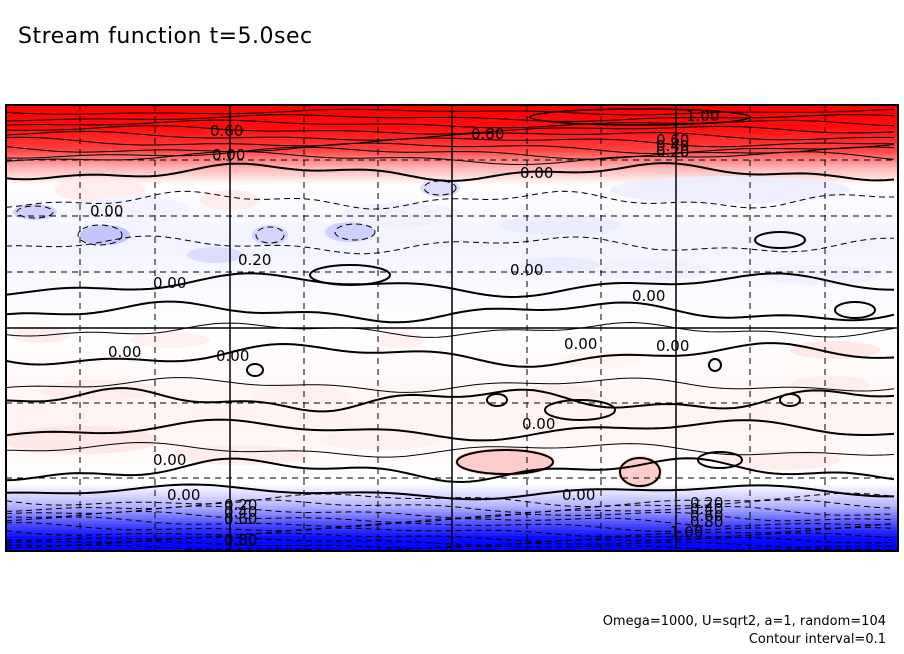  What do you see at coordinates (744, 621) in the screenshot?
I see `parameter-note: Omega=1000, U=sqrt2, a=1, random=104` at bounding box center [744, 621].